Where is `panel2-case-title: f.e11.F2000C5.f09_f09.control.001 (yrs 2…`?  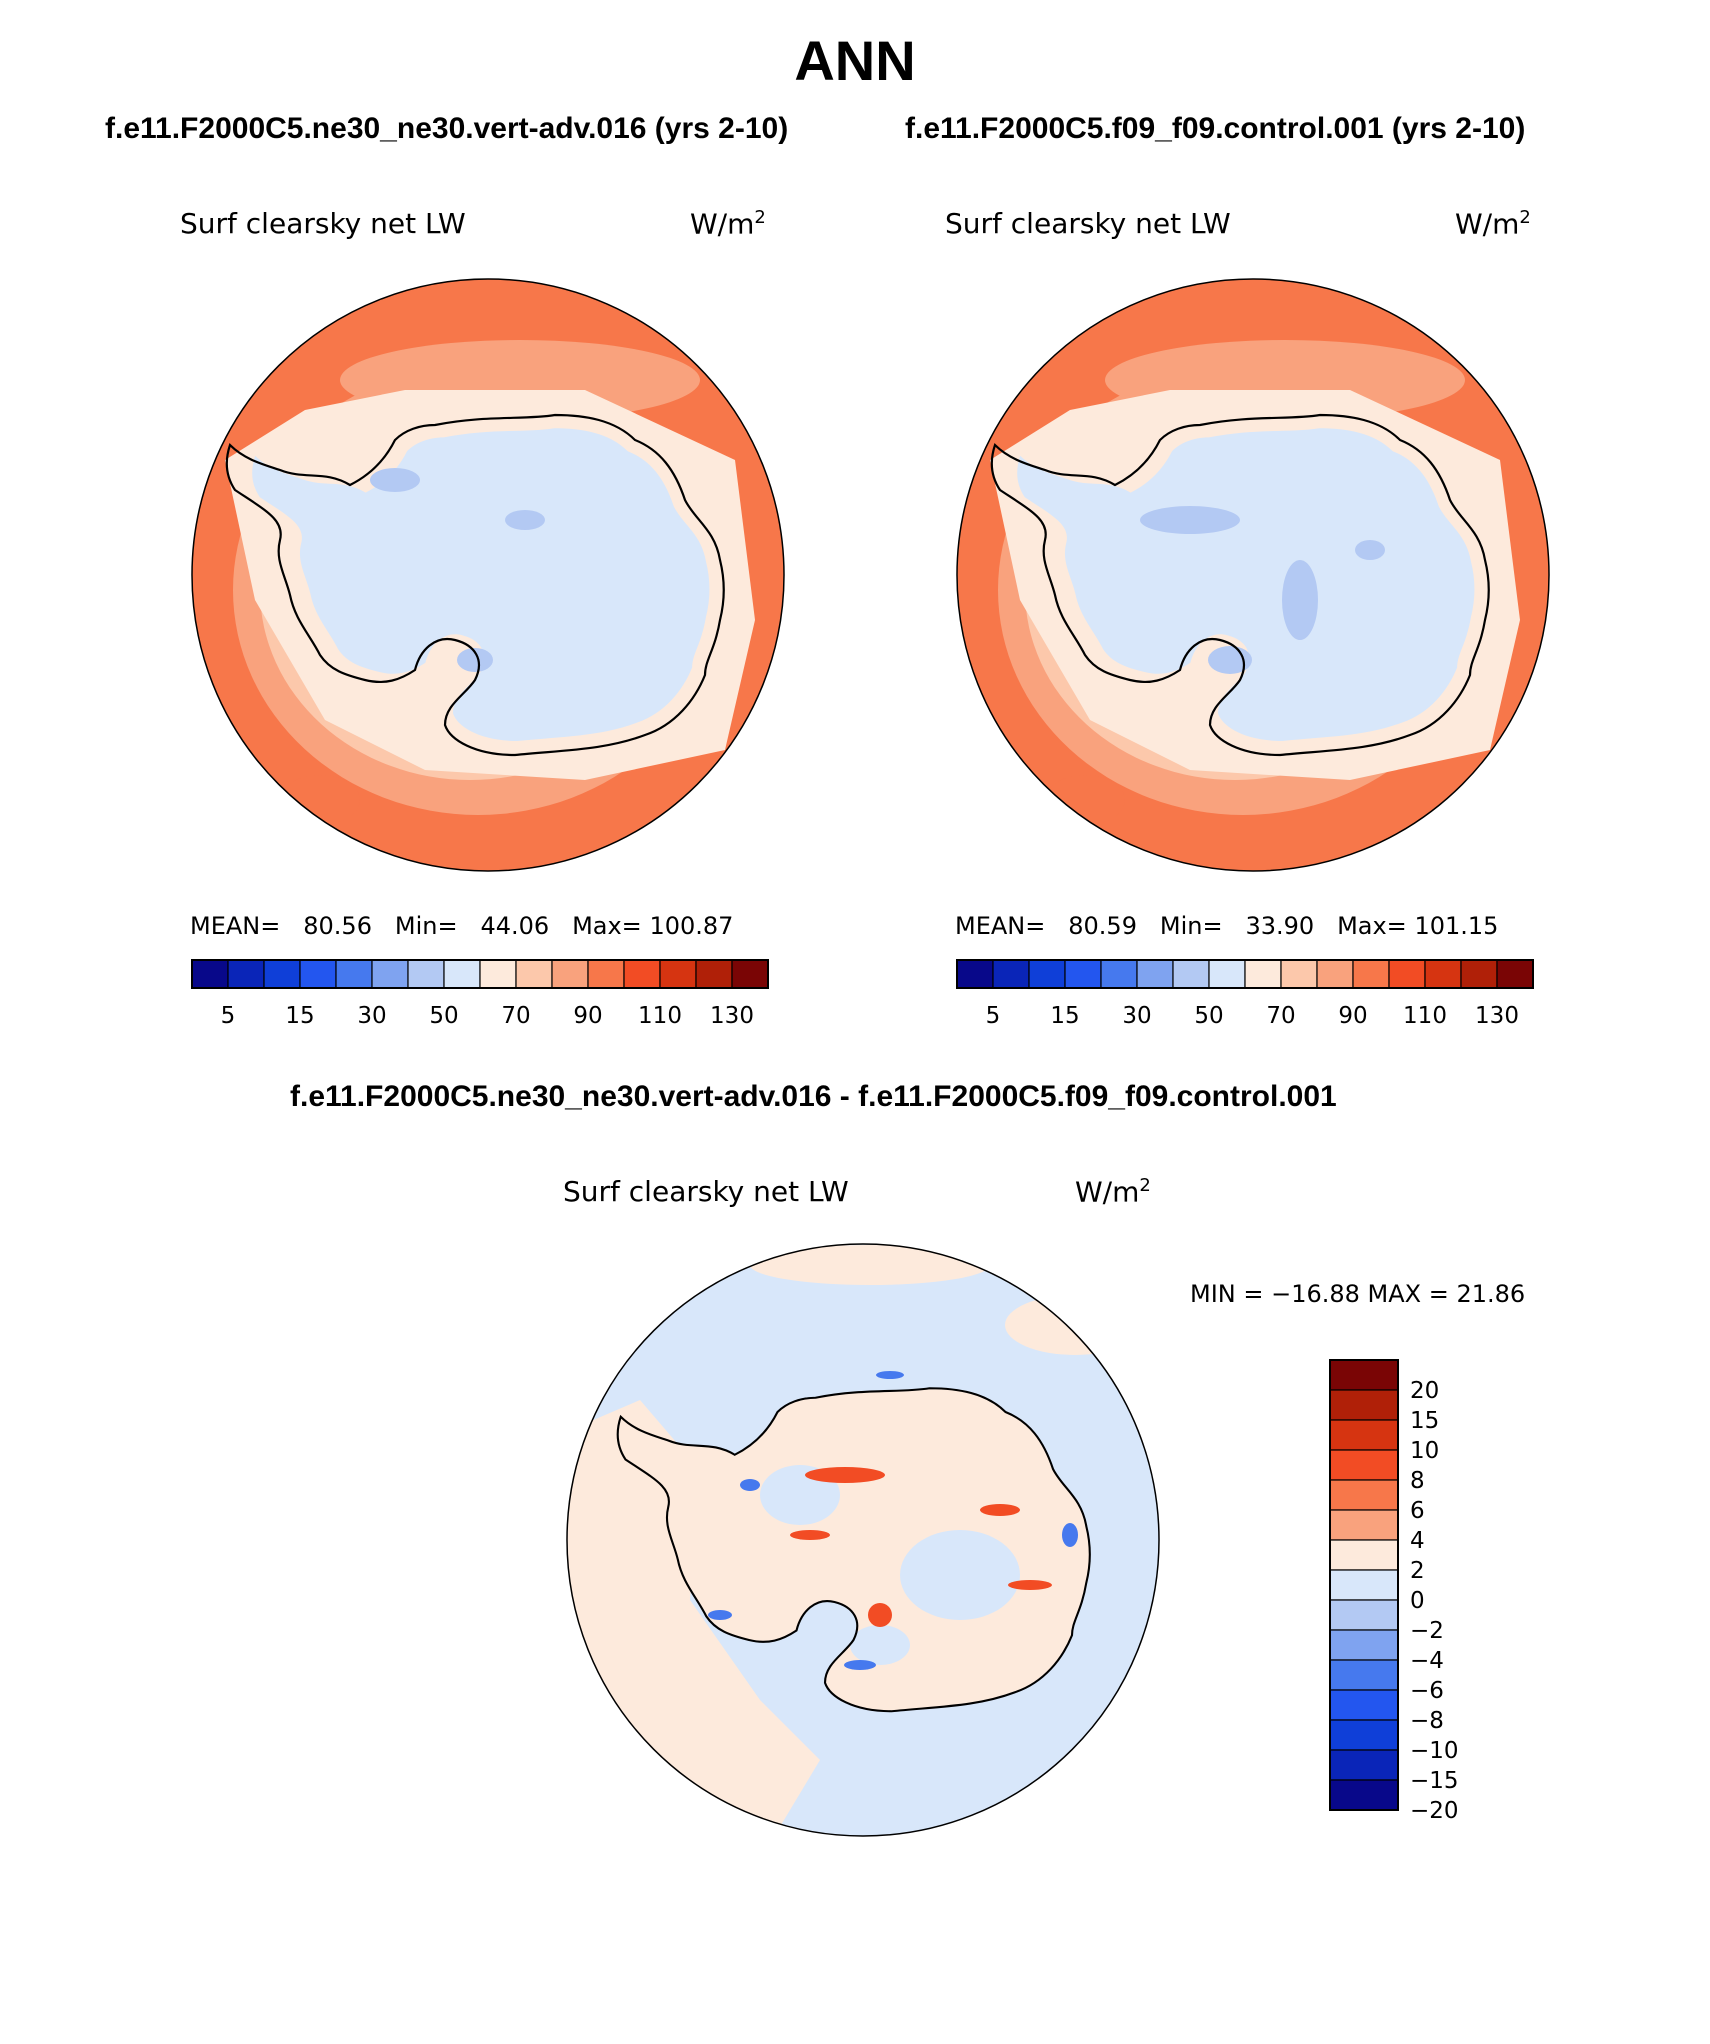 panel2-case-title: f.e11.F2000C5.f09_f09.control.001 (yrs 2… is located at coordinates (1215, 128).